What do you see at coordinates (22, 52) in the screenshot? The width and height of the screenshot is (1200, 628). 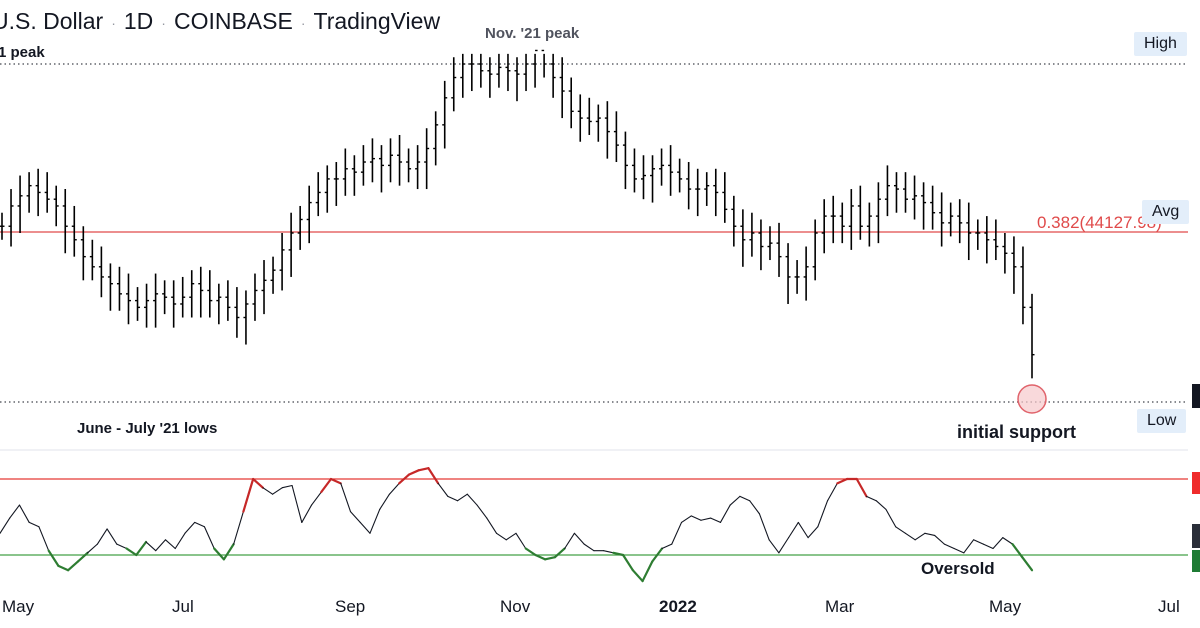 I see `annotation-peak-left: 1 peak` at bounding box center [22, 52].